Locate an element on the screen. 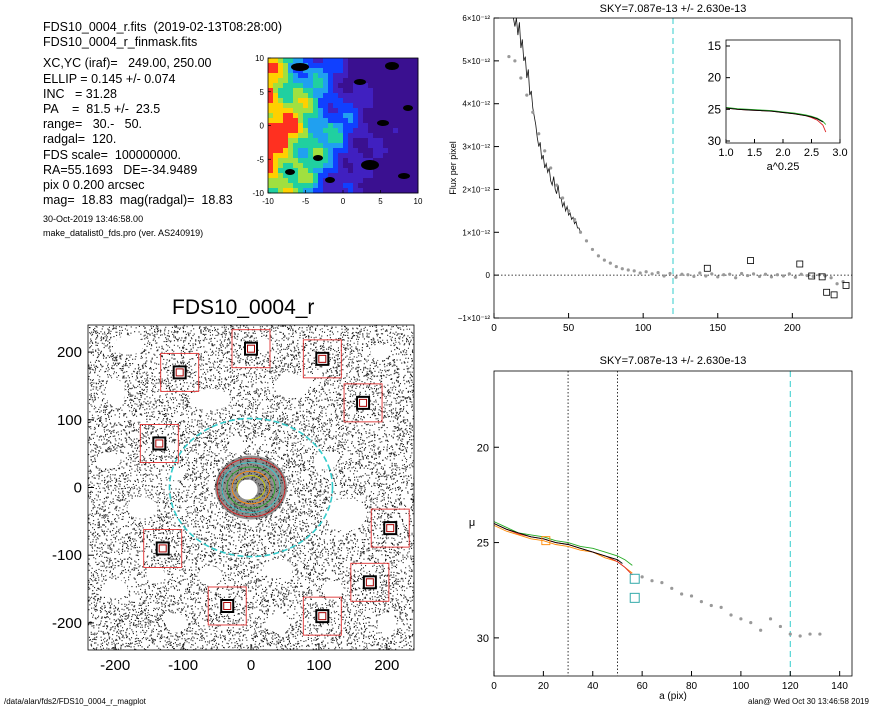  inset-bg is located at coordinates (783, 91).